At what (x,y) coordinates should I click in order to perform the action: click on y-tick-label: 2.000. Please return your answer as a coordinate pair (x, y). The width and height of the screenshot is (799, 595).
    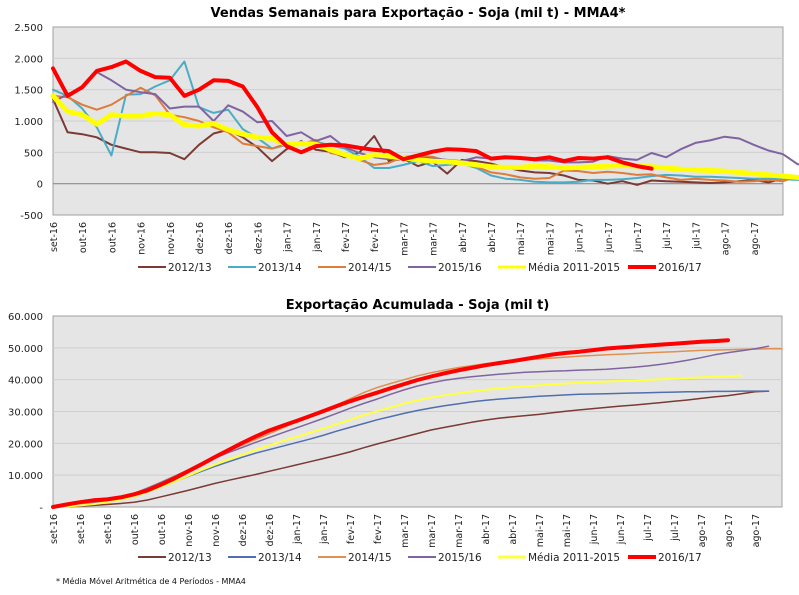
    Looking at the image, I should click on (28, 59).